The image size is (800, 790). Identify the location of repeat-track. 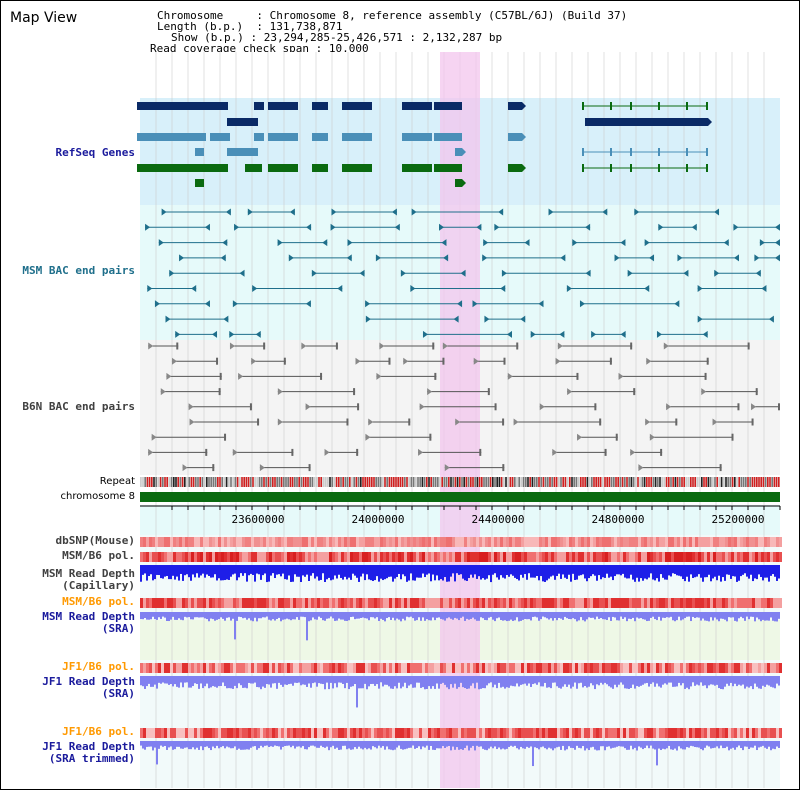
(460, 482).